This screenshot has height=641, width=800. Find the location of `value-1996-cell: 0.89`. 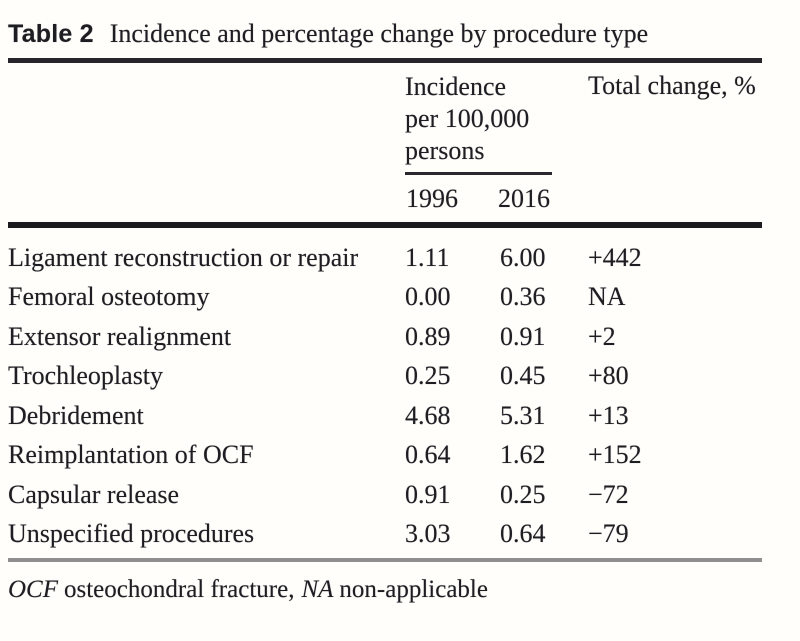

value-1996-cell: 0.89 is located at coordinates (428, 336).